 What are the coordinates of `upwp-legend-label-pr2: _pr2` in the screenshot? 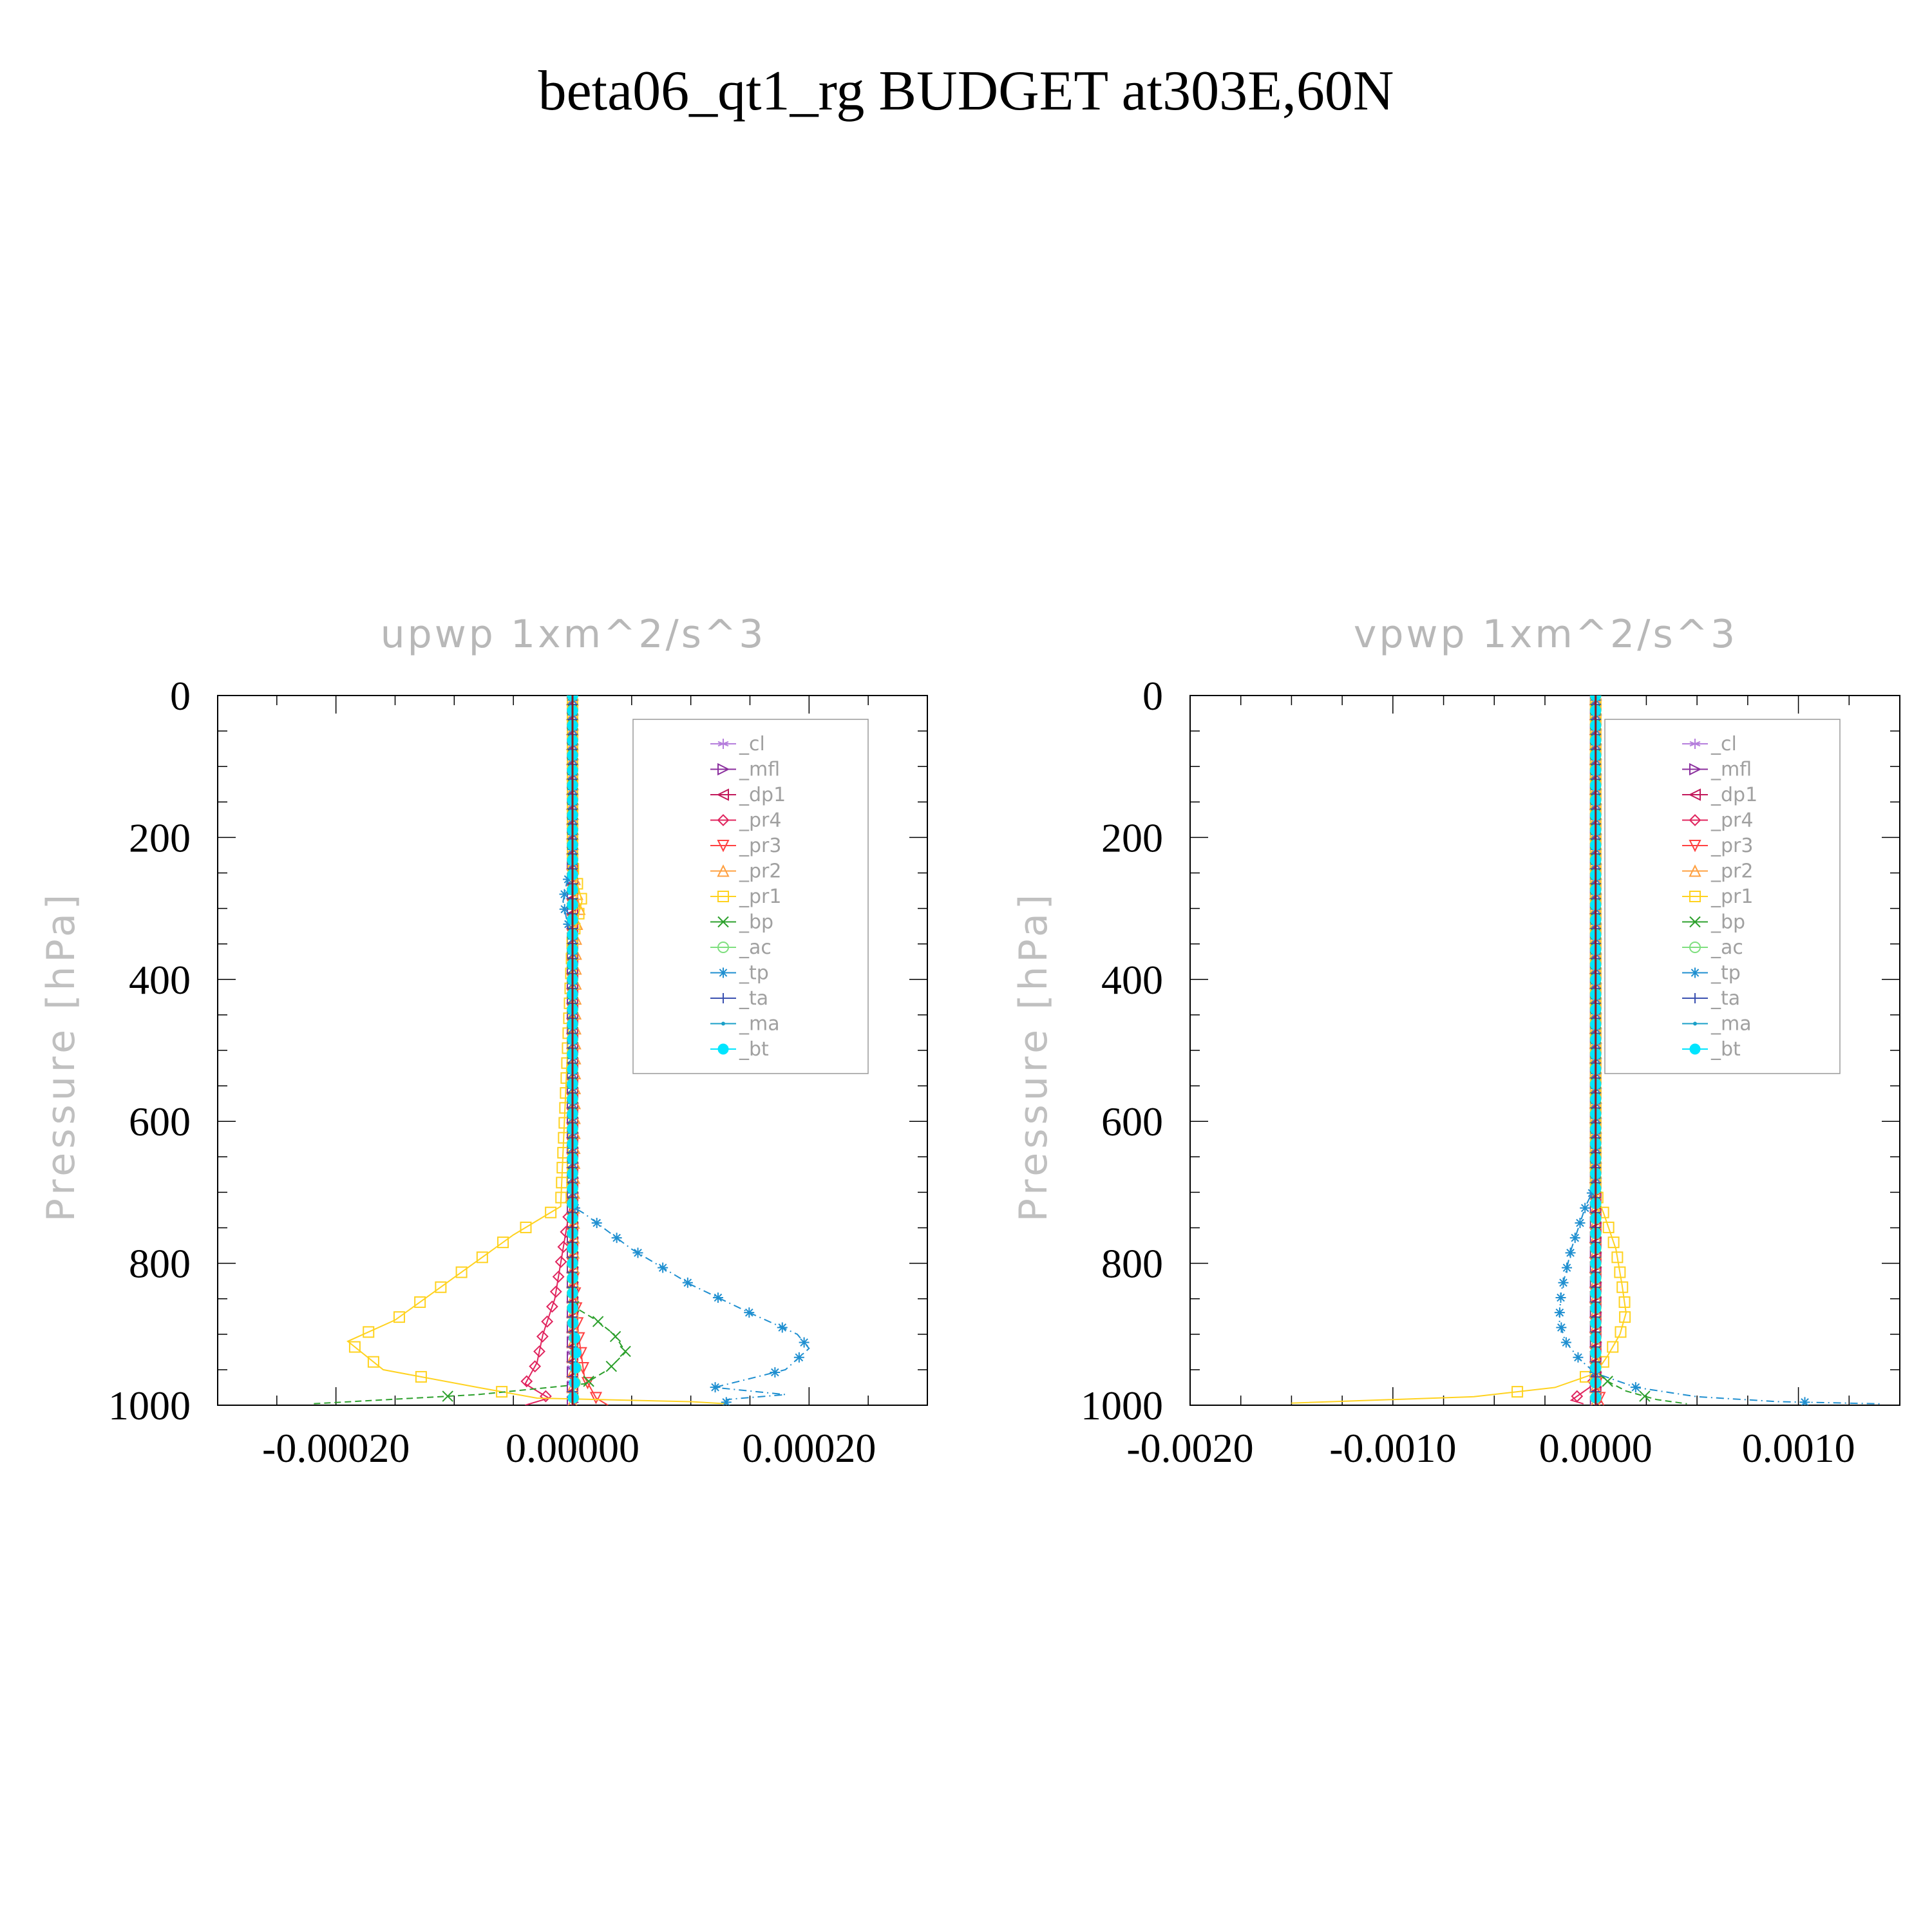 It's located at (760, 872).